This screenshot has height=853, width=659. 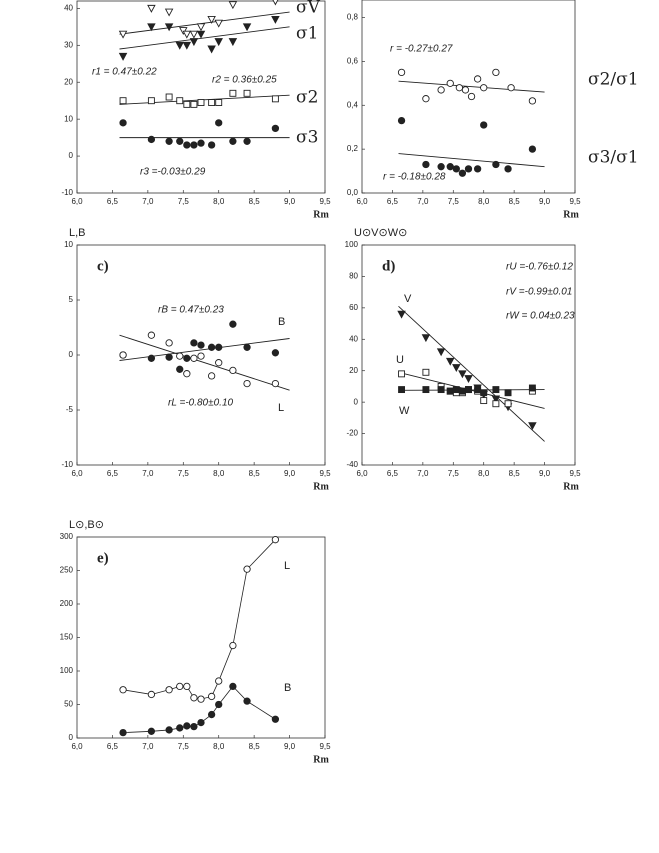 I want to click on y-tick-label: -40, so click(x=352, y=464).